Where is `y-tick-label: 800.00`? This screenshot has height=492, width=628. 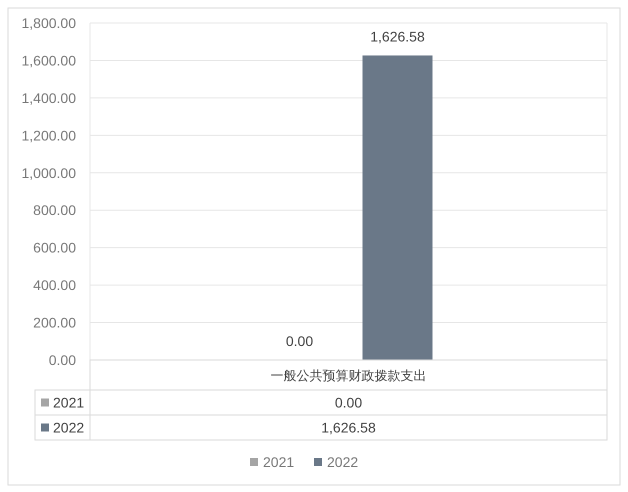
y-tick-label: 800.00 is located at coordinates (54, 210).